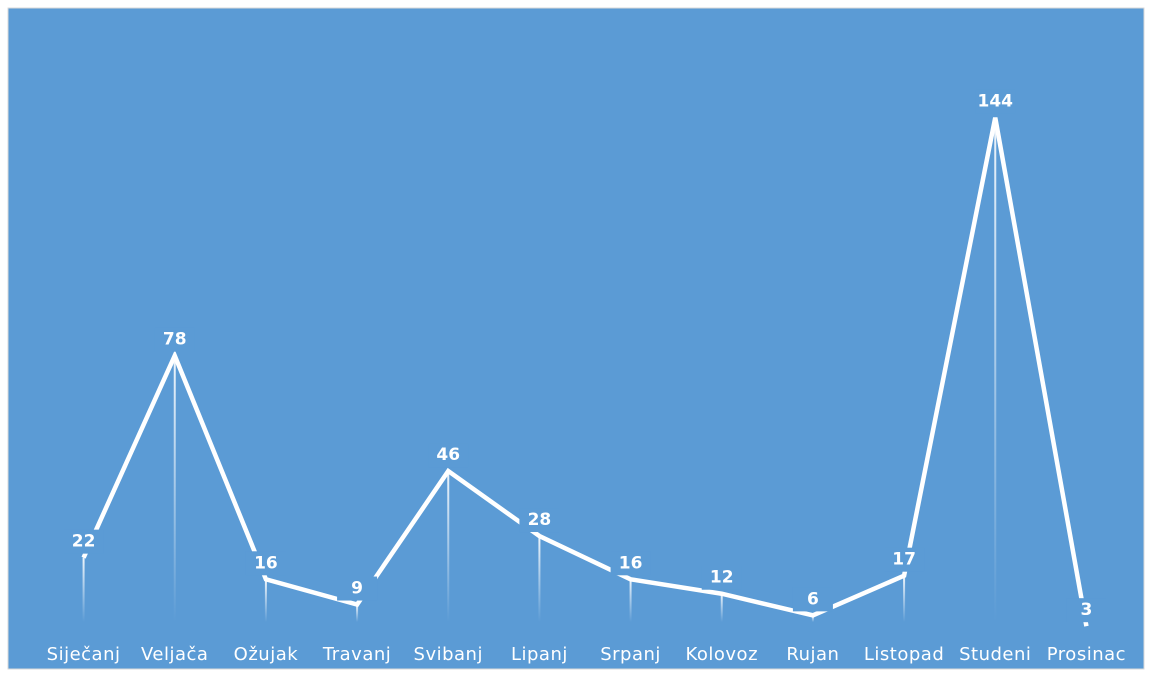 The height and width of the screenshot is (677, 1151). I want to click on data-label: 3, so click(1086, 610).